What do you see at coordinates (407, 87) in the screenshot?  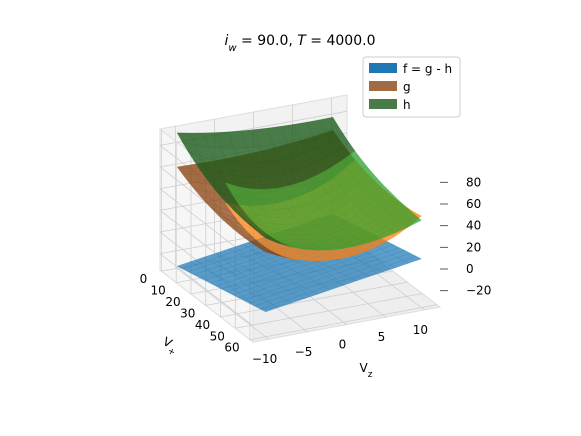 I see `legend-label-g: g` at bounding box center [407, 87].